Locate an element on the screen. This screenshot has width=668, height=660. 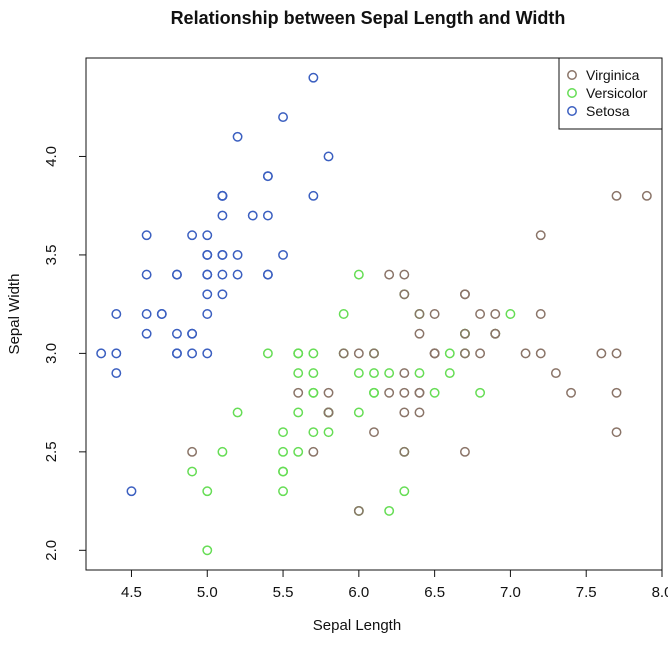
y-tick-label: 3.0 is located at coordinates (51, 353).